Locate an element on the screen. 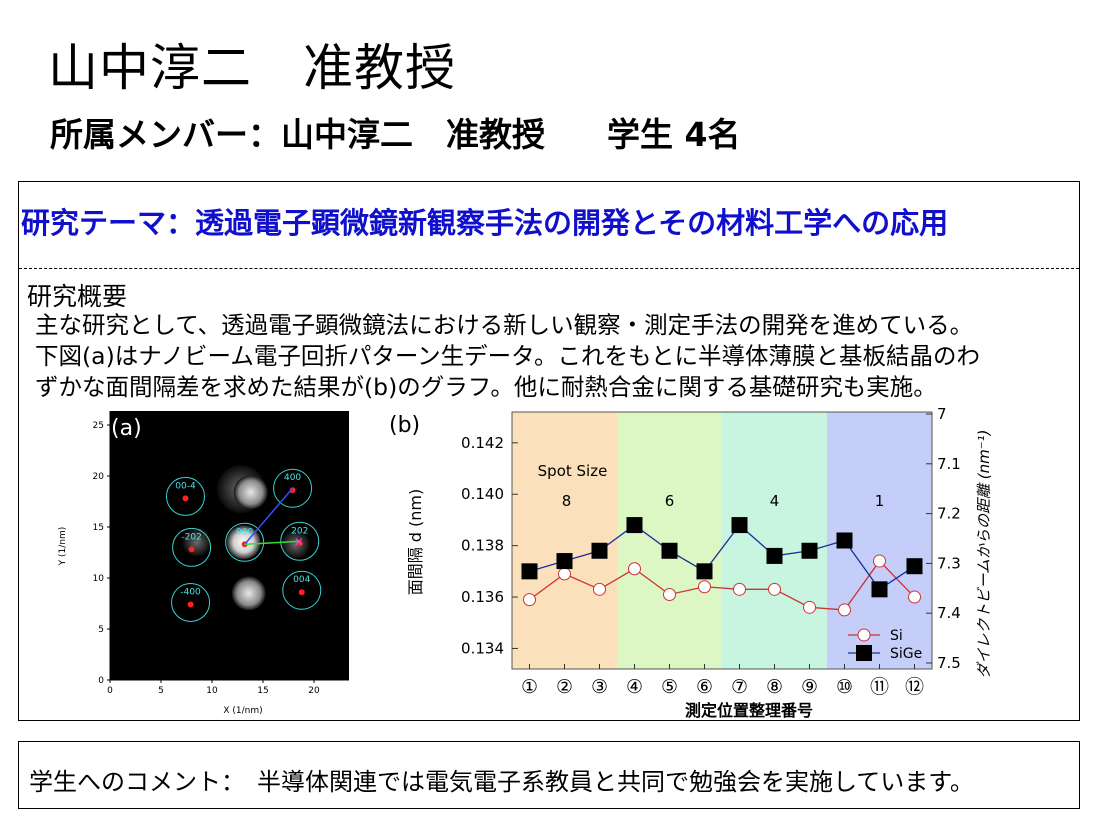 This screenshot has width=1100, height=825. y-tick-label: 0.140 is located at coordinates (482, 494).